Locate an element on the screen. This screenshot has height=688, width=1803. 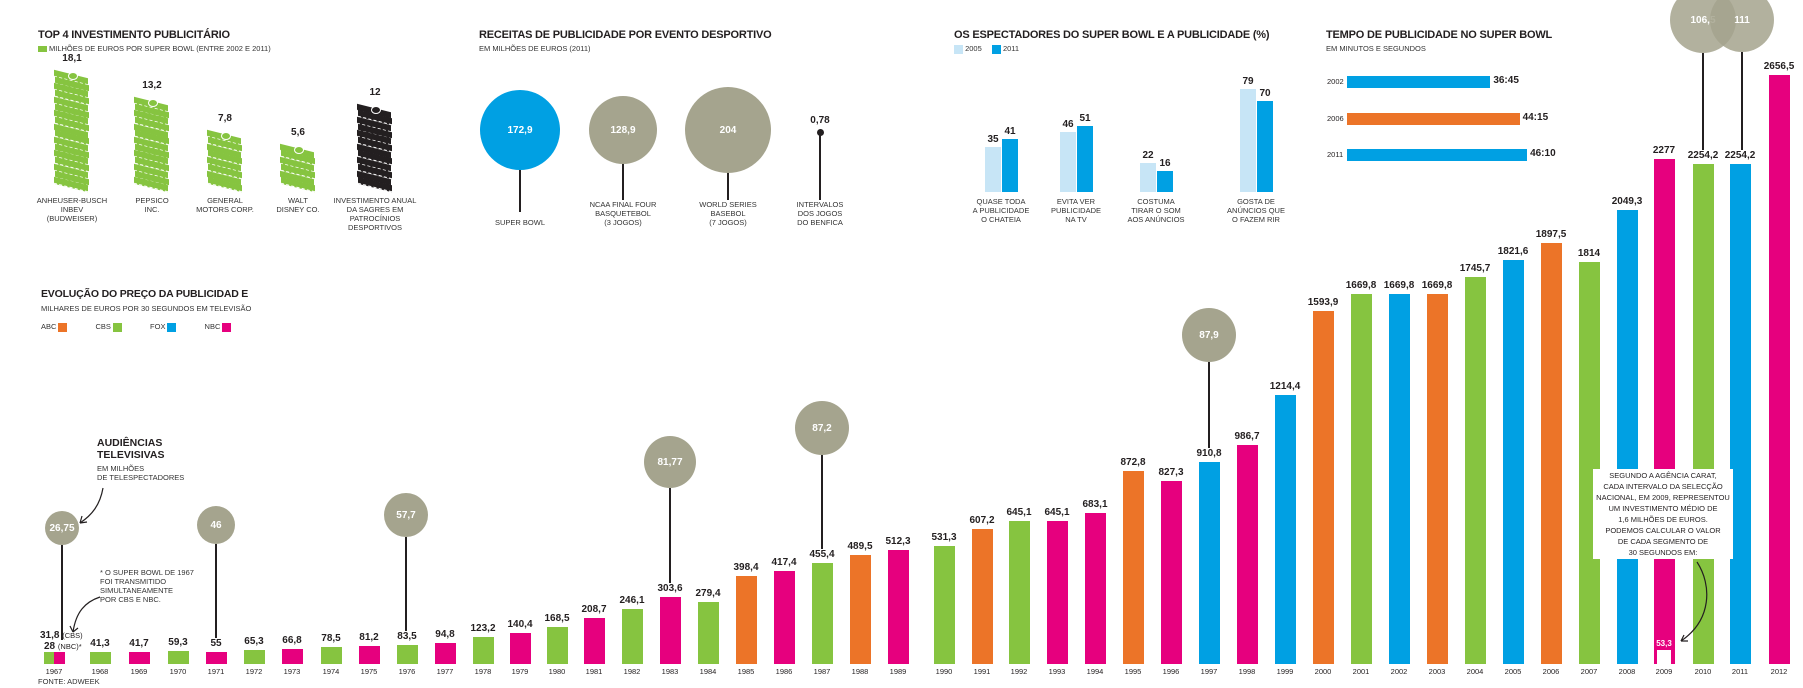
bar-value: 16 is located at coordinates (1165, 164).